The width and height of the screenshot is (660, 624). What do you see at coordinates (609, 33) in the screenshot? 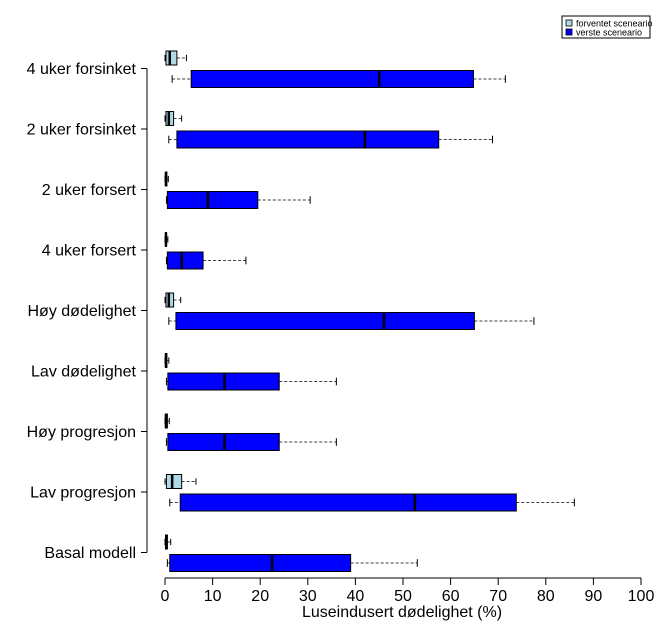
I see `legend-label-worst: verste sceneario` at bounding box center [609, 33].